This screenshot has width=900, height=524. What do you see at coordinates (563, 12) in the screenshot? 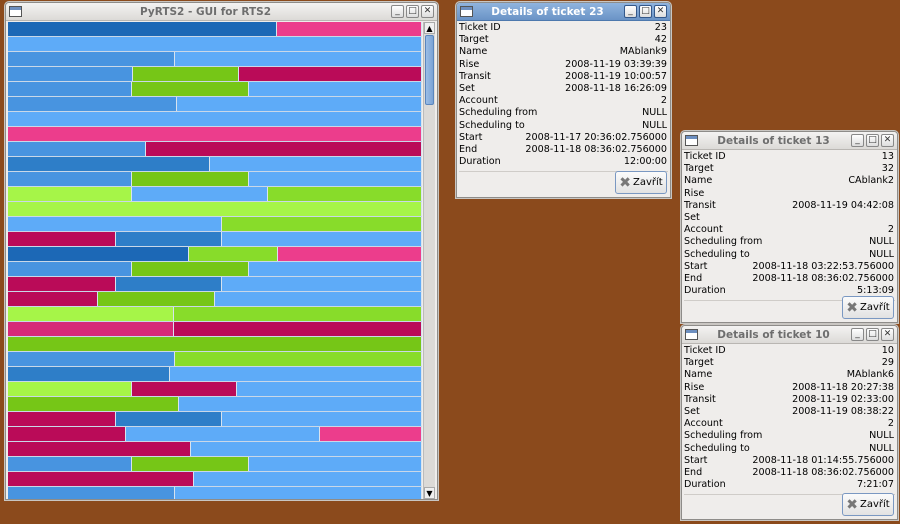
I see `ticket-titlebar: Details of ticket 23 _ □ ✕` at bounding box center [563, 12].